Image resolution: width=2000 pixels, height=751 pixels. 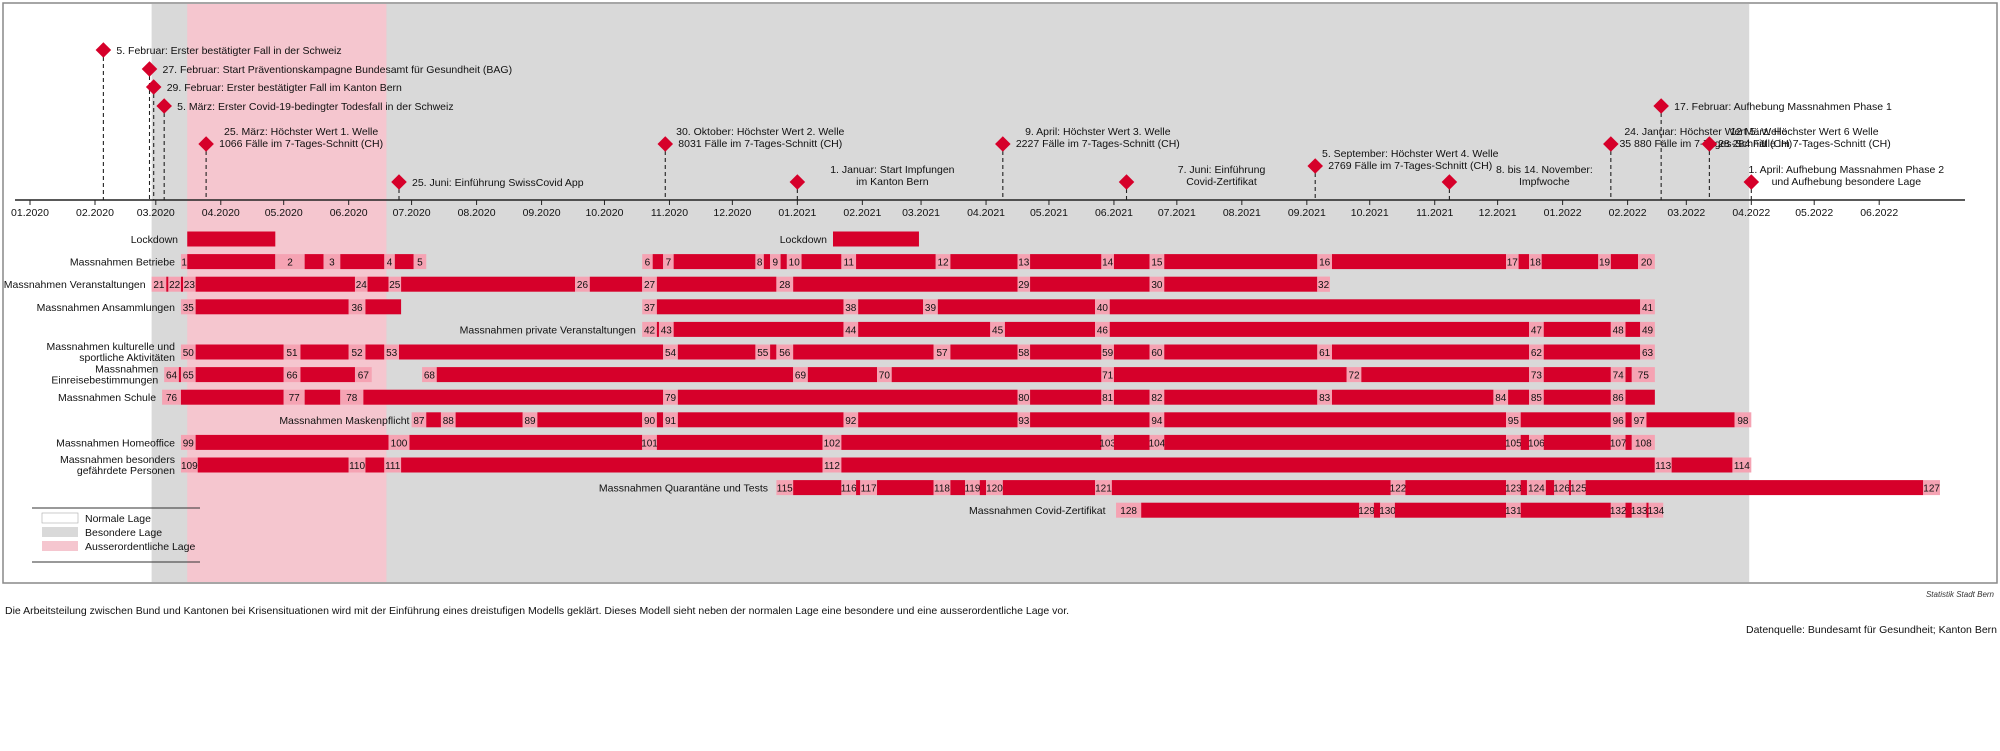 I want to click on measure-number-124: 124, so click(x=1536, y=489).